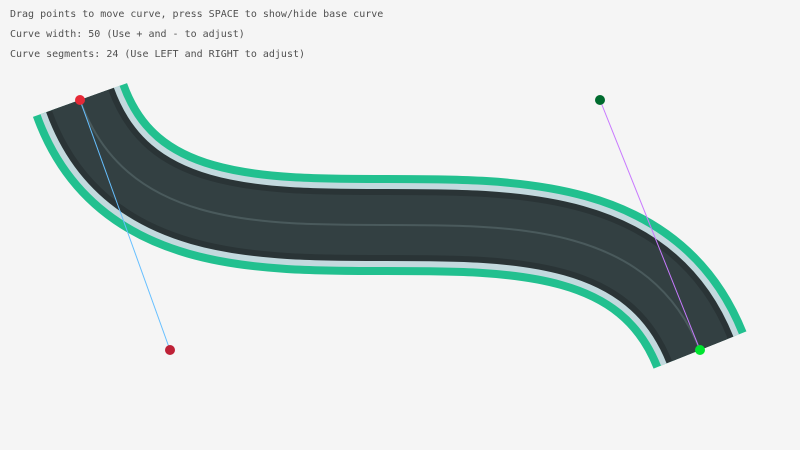  What do you see at coordinates (170, 350) in the screenshot?
I see `start-tangent-handle` at bounding box center [170, 350].